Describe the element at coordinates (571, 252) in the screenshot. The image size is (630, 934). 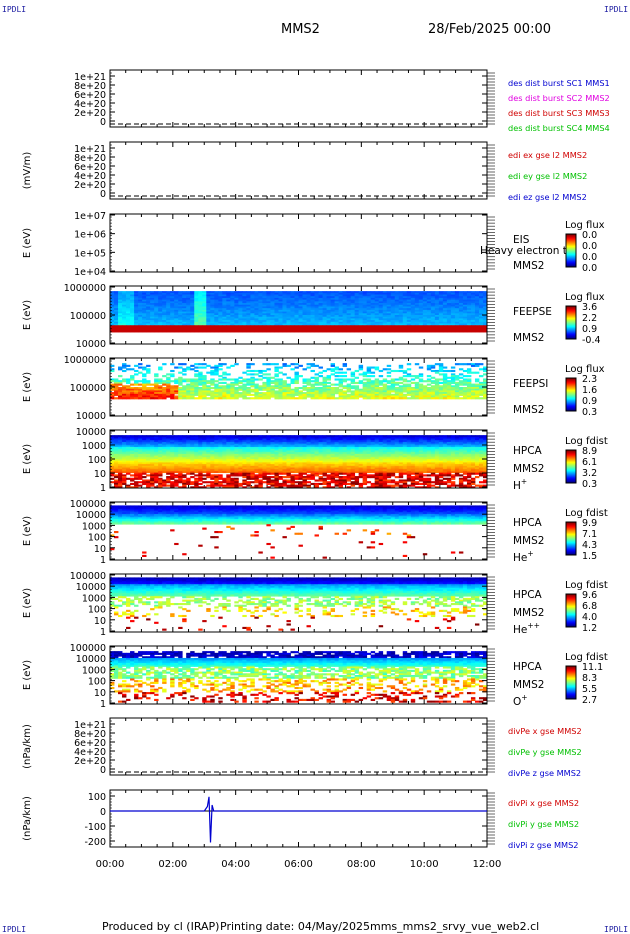
I see `colorbar-cell` at that location.